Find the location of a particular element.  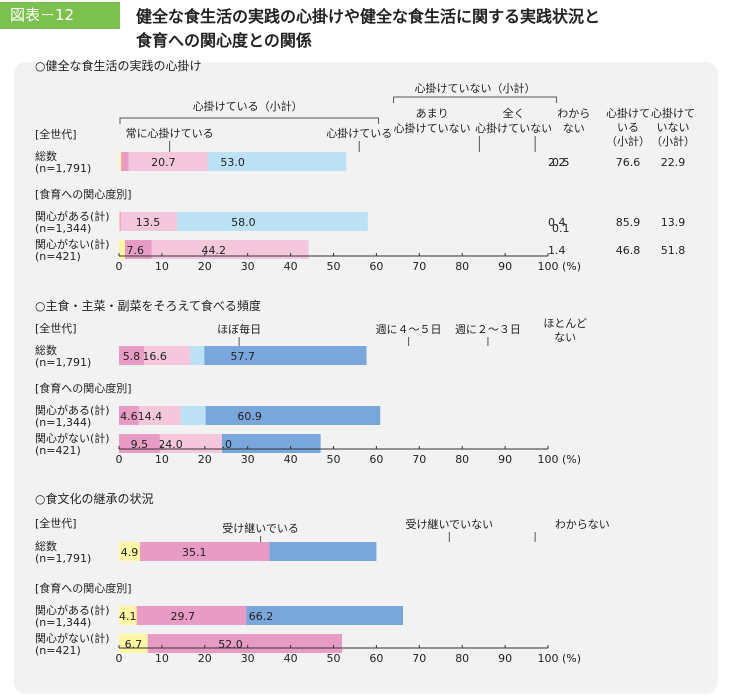

series-label: あまり is located at coordinates (432, 113).